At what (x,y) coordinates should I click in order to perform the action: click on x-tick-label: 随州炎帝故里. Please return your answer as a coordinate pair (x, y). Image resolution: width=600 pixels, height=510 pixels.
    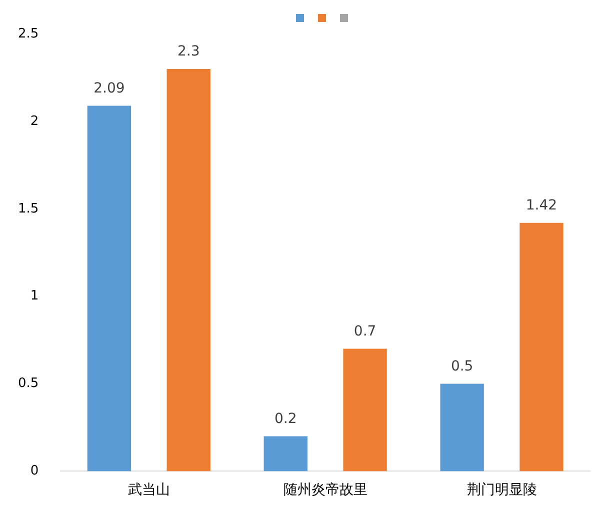
    Looking at the image, I should click on (325, 490).